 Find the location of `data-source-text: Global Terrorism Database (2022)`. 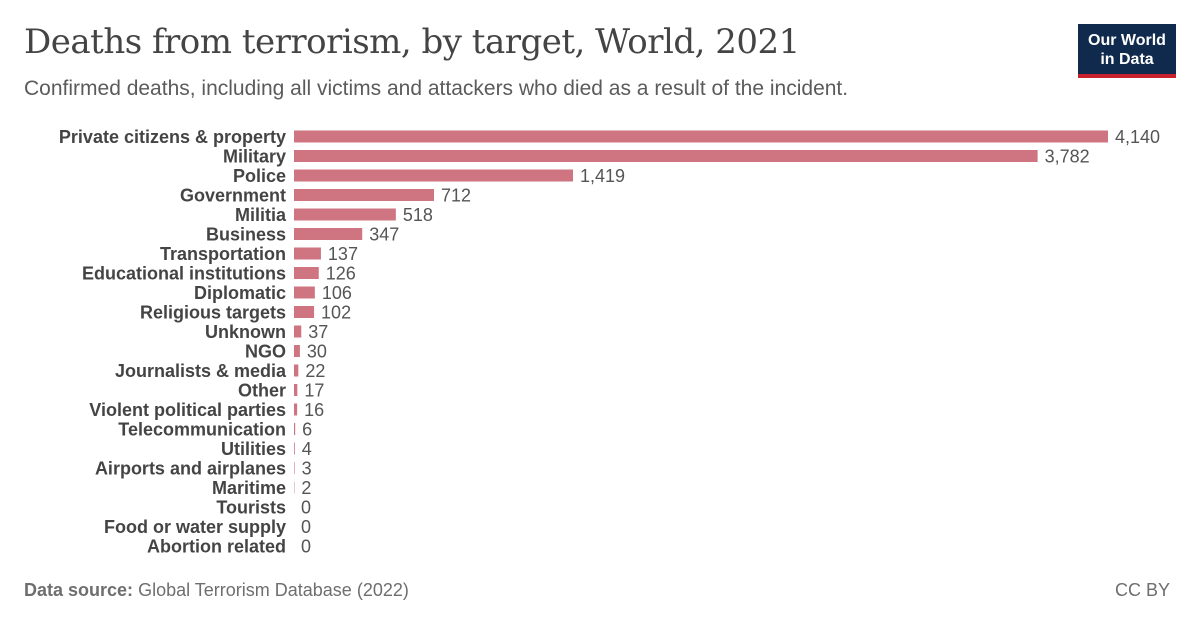

data-source-text: Global Terrorism Database (2022) is located at coordinates (273, 590).